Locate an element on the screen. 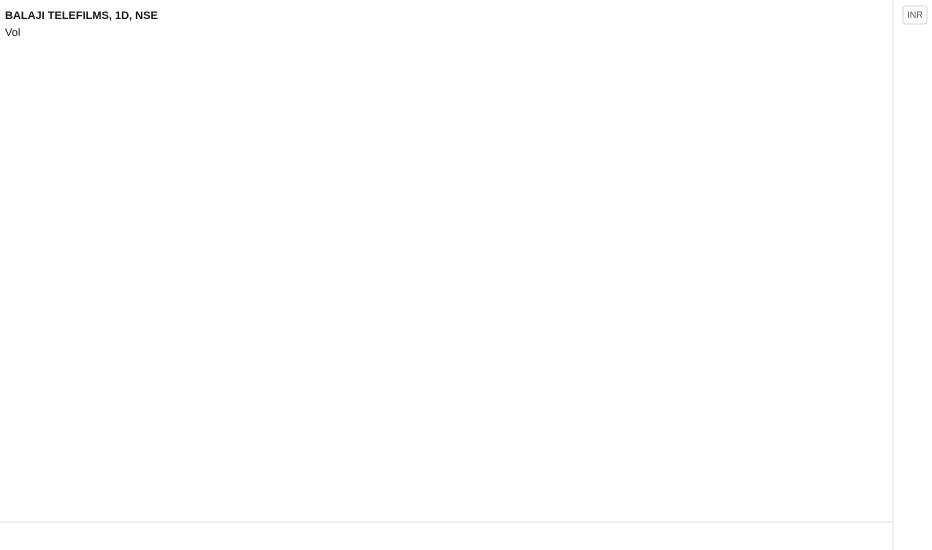  currency-label: INR is located at coordinates (915, 15).